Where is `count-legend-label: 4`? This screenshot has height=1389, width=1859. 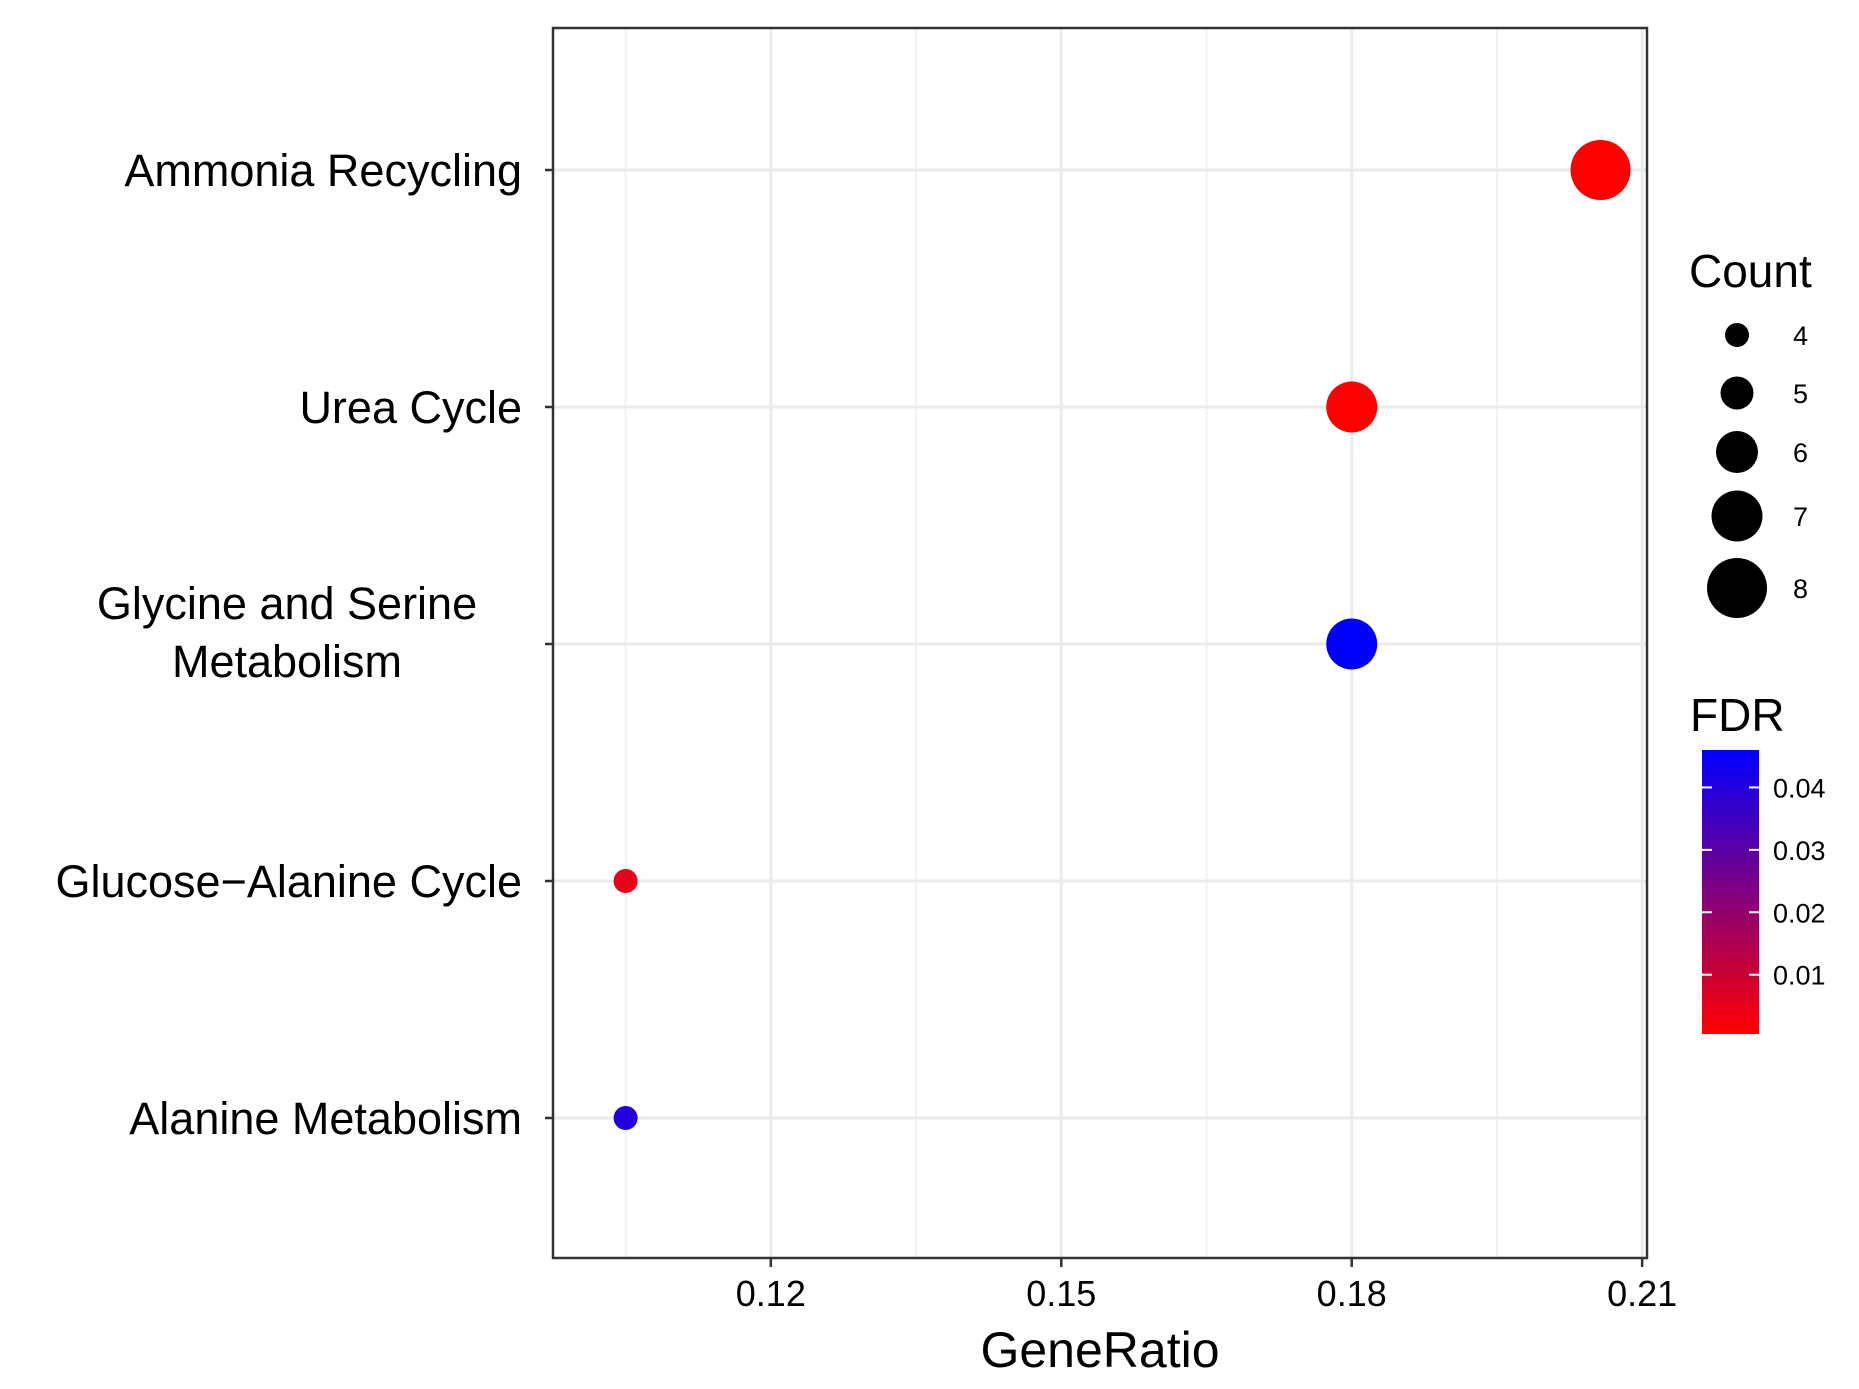
count-legend-label: 4 is located at coordinates (1800, 336).